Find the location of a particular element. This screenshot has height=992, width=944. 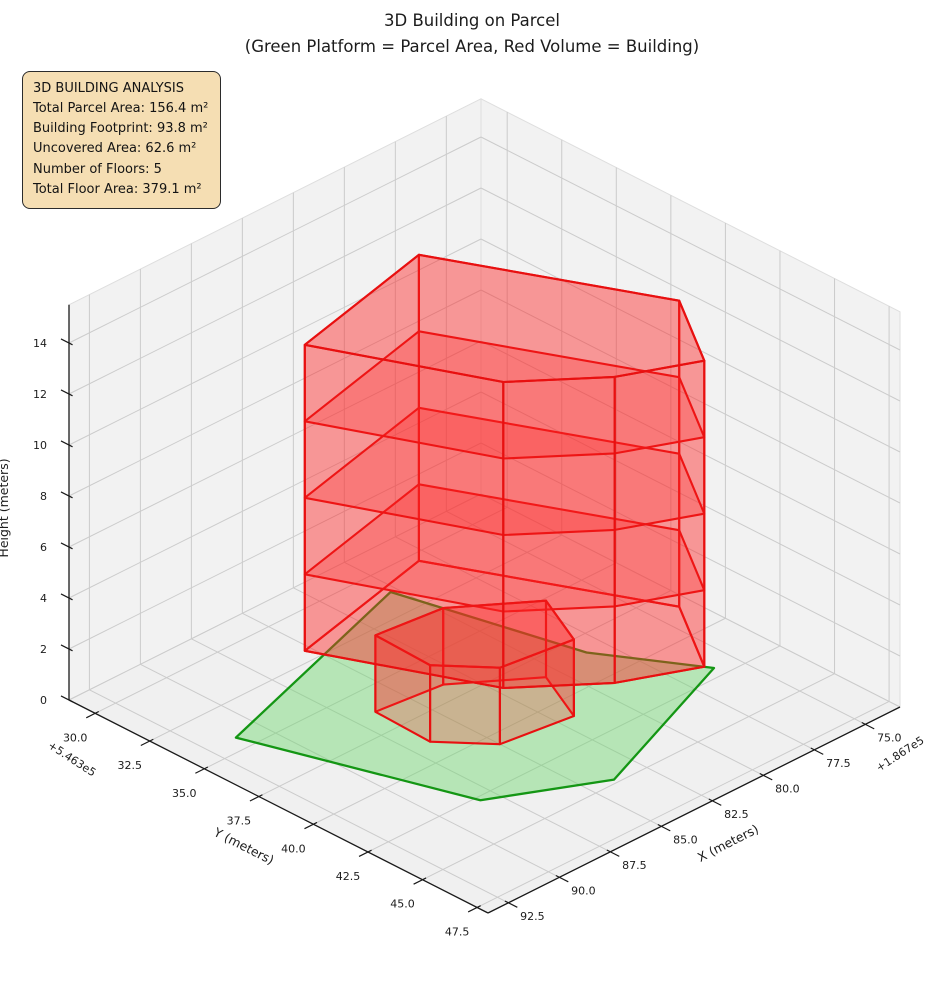

annotation-line: Uncovered Area: 62.6 m² is located at coordinates (115, 149).